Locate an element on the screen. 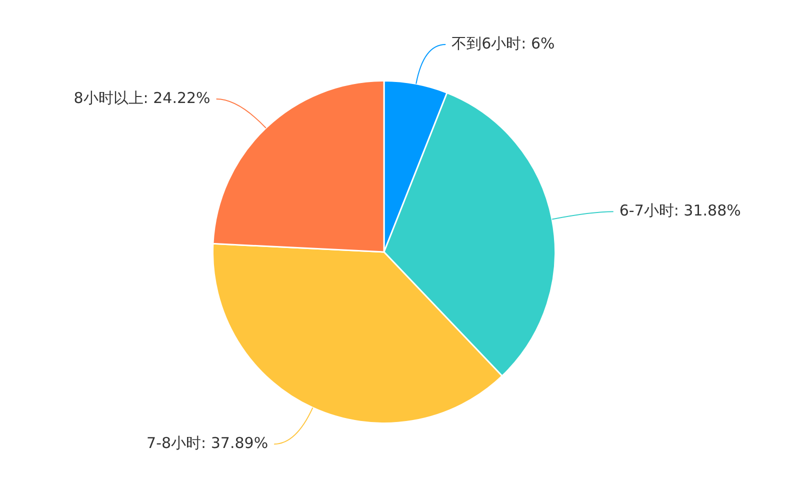 This screenshot has width=802, height=482. slice-label: 7-8小时: 37.89% is located at coordinates (207, 443).